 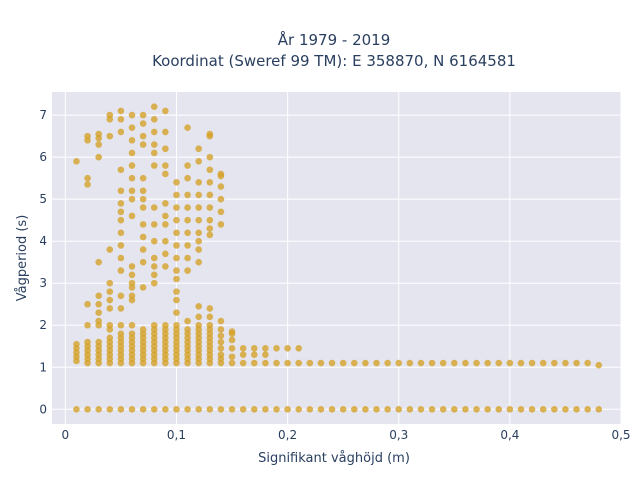 I want to click on x-tick-label: 0, so click(x=66, y=435).